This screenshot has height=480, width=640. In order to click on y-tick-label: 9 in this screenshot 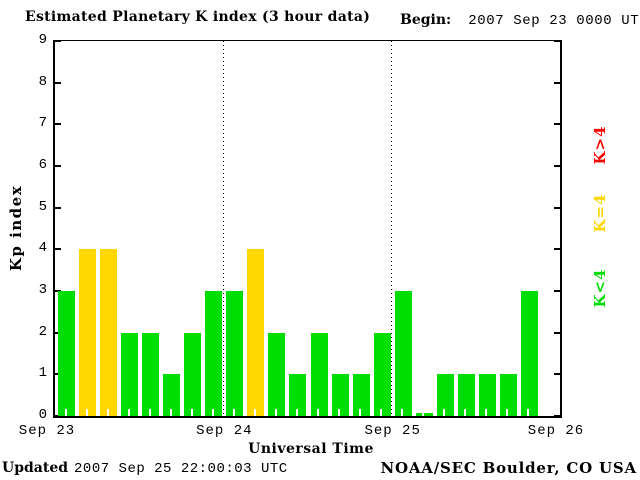, I will do `click(42, 40)`.